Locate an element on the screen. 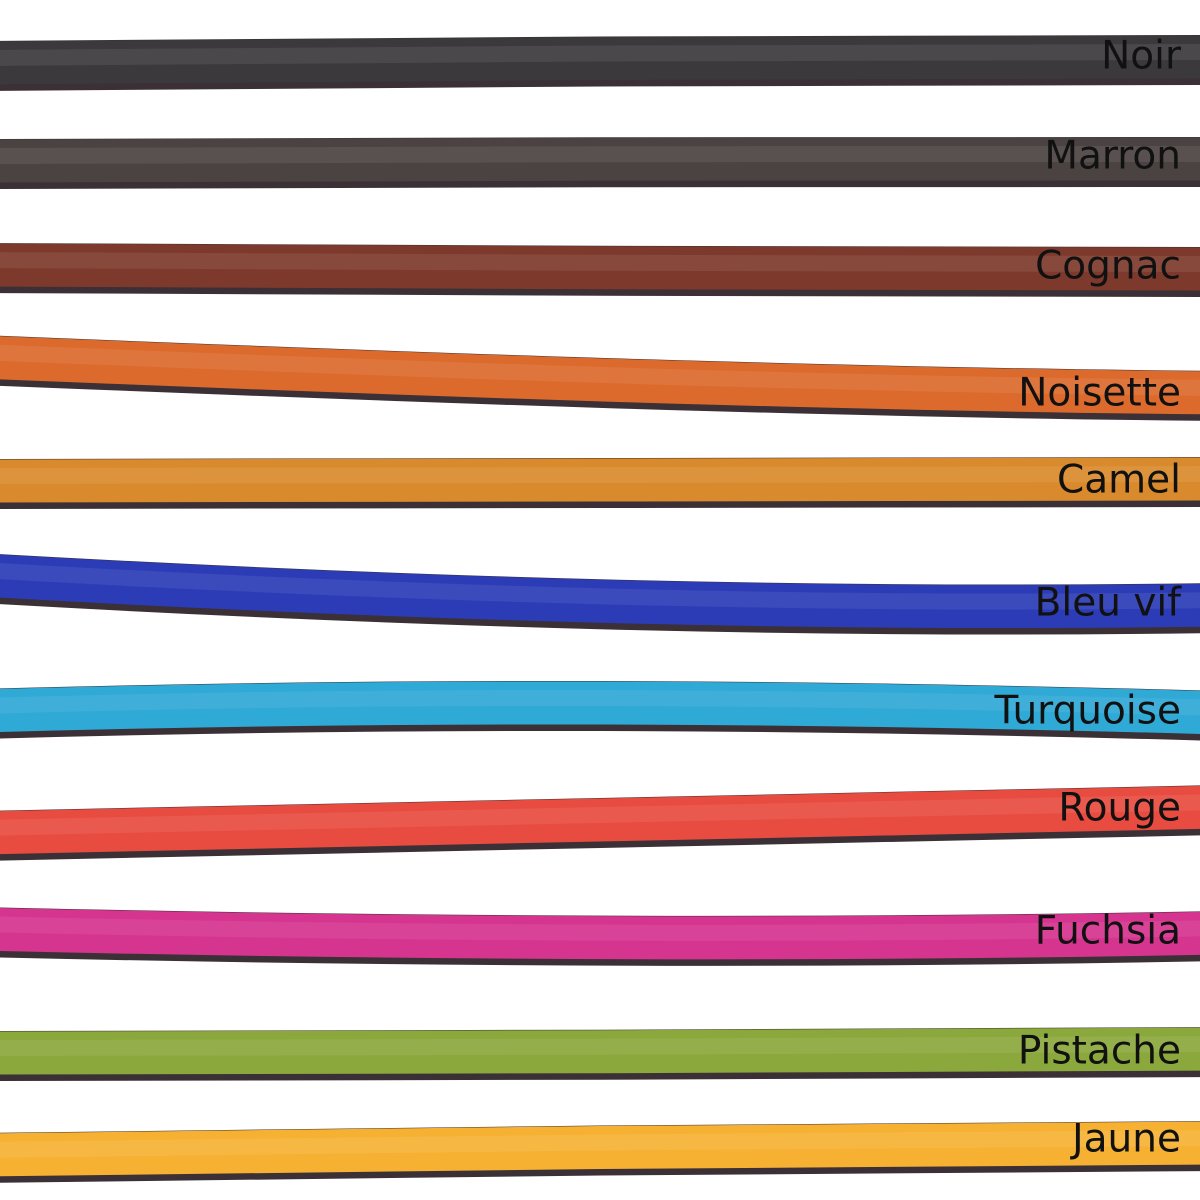  swatch-label: Fuchsia is located at coordinates (1108, 931).